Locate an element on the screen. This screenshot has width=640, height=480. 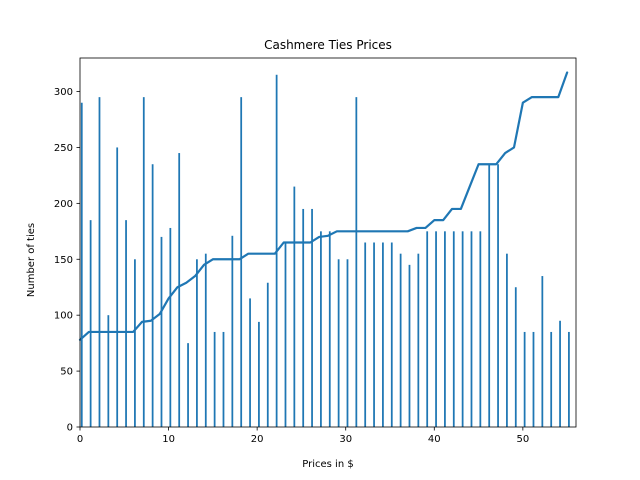
x-tick-label: 0 is located at coordinates (80, 439).